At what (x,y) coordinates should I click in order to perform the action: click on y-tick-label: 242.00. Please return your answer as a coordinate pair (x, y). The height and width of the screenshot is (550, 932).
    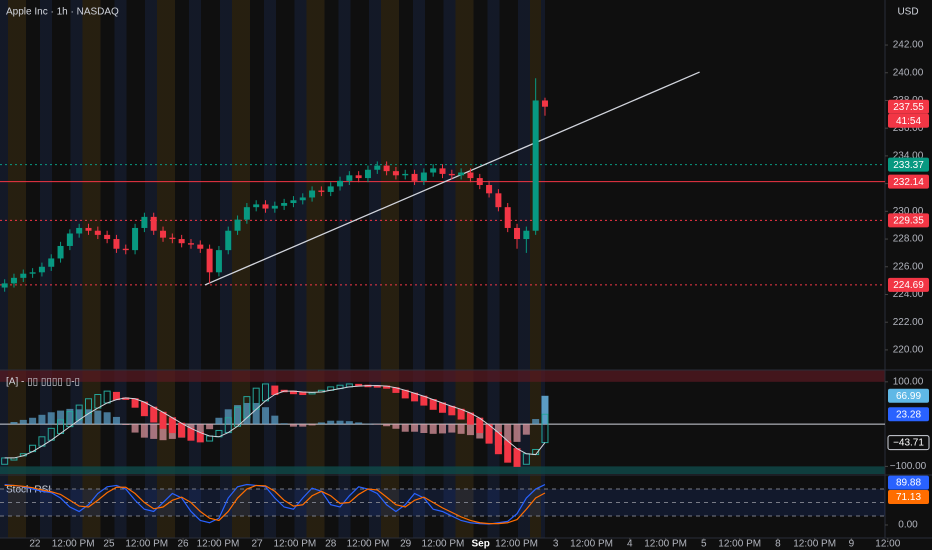
    Looking at the image, I should click on (908, 45).